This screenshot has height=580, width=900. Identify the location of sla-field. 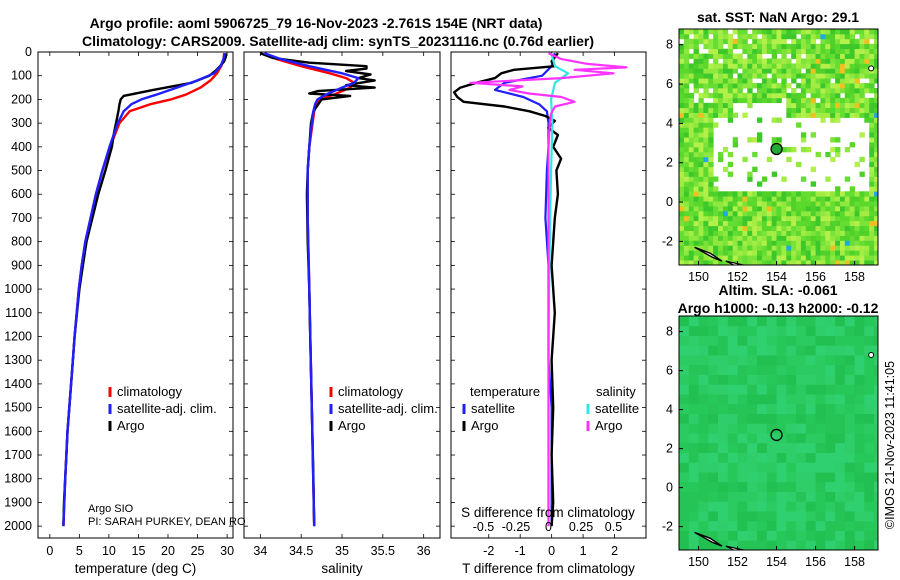
(778, 433).